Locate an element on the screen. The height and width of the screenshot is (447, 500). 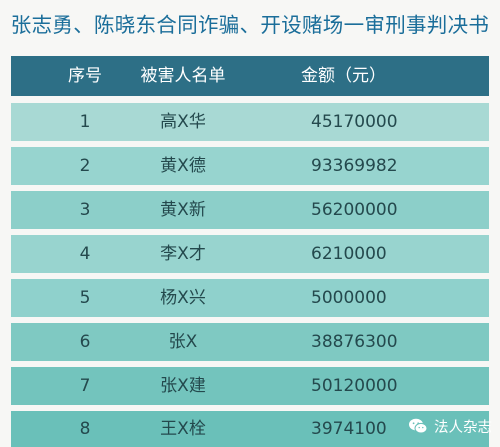
row-amount: 6210000 is located at coordinates (349, 254).